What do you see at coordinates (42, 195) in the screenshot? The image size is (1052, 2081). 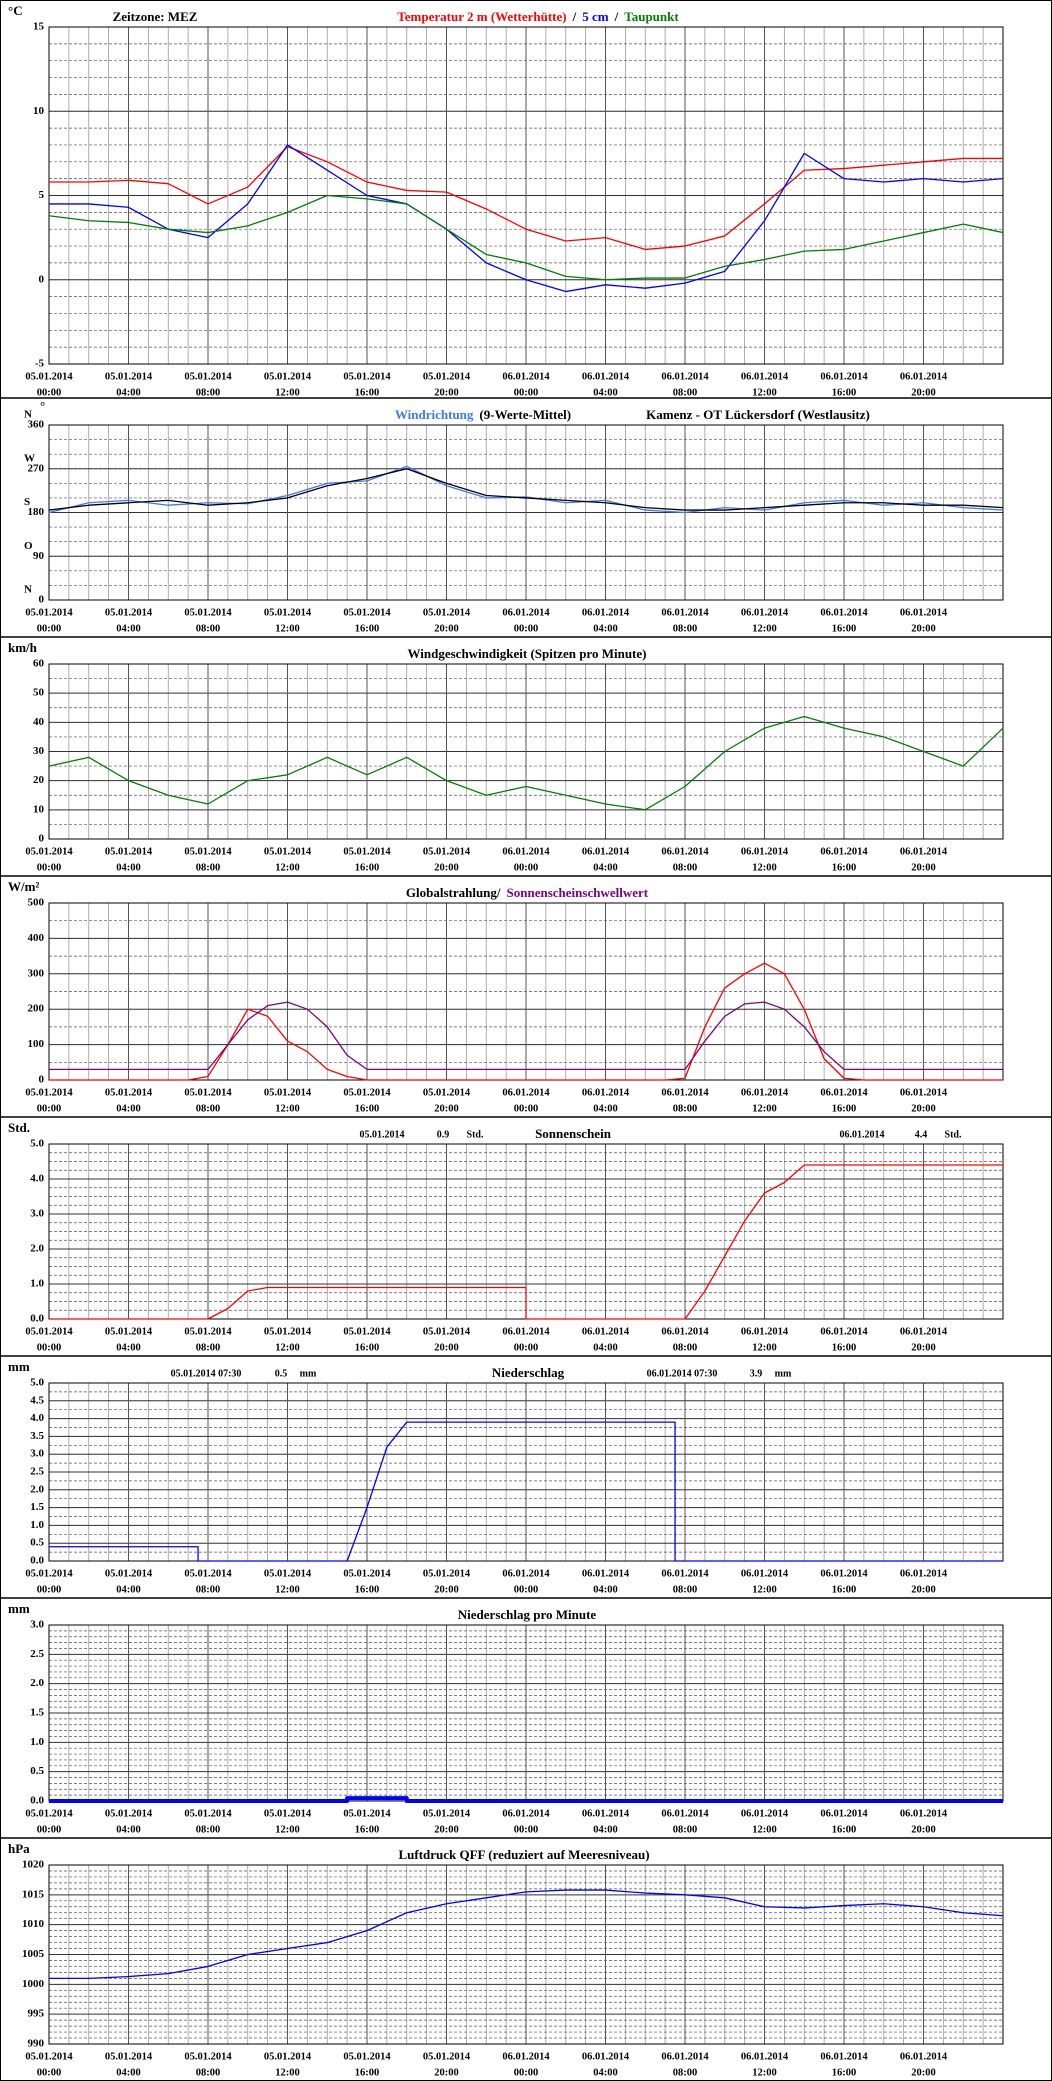 I see `y-tick-label: 5` at bounding box center [42, 195].